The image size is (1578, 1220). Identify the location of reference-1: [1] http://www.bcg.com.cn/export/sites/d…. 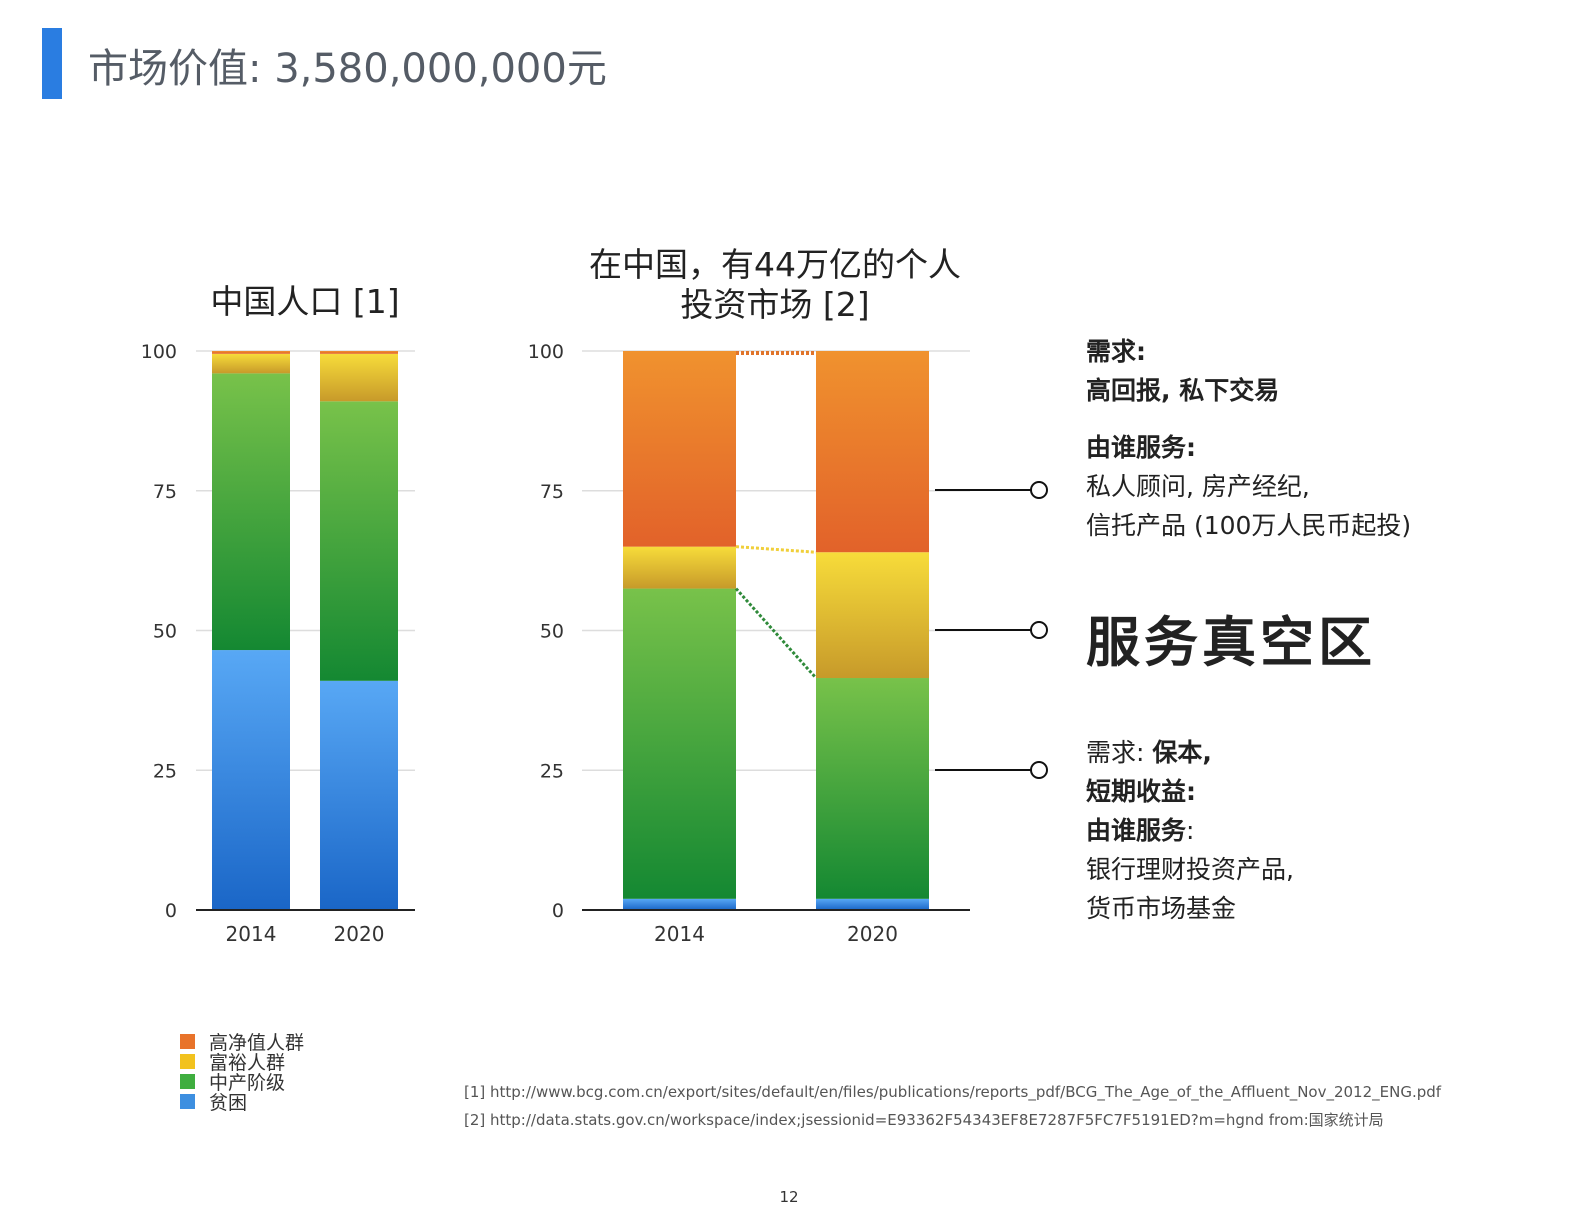
(953, 1092).